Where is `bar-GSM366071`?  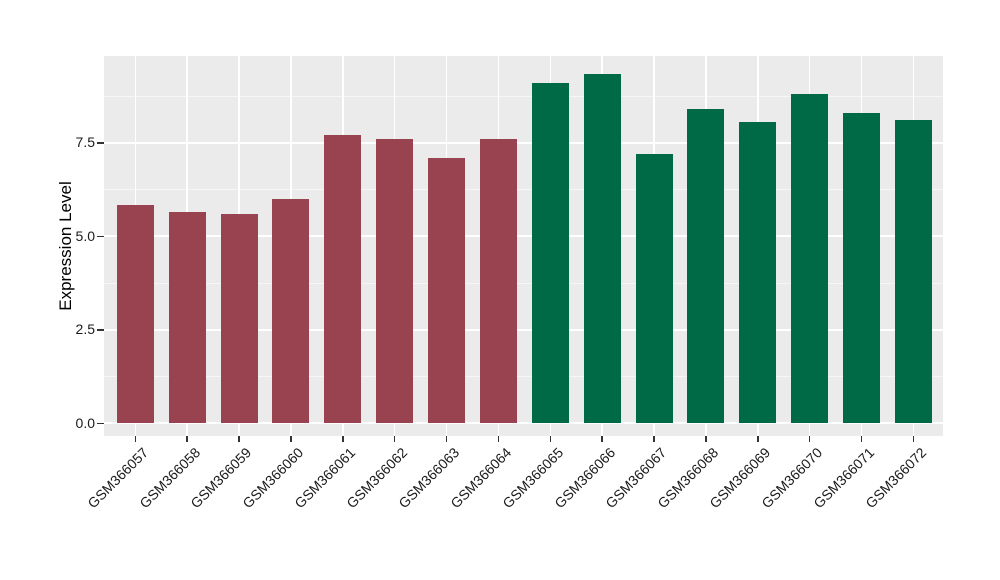
bar-GSM366071 is located at coordinates (862, 268).